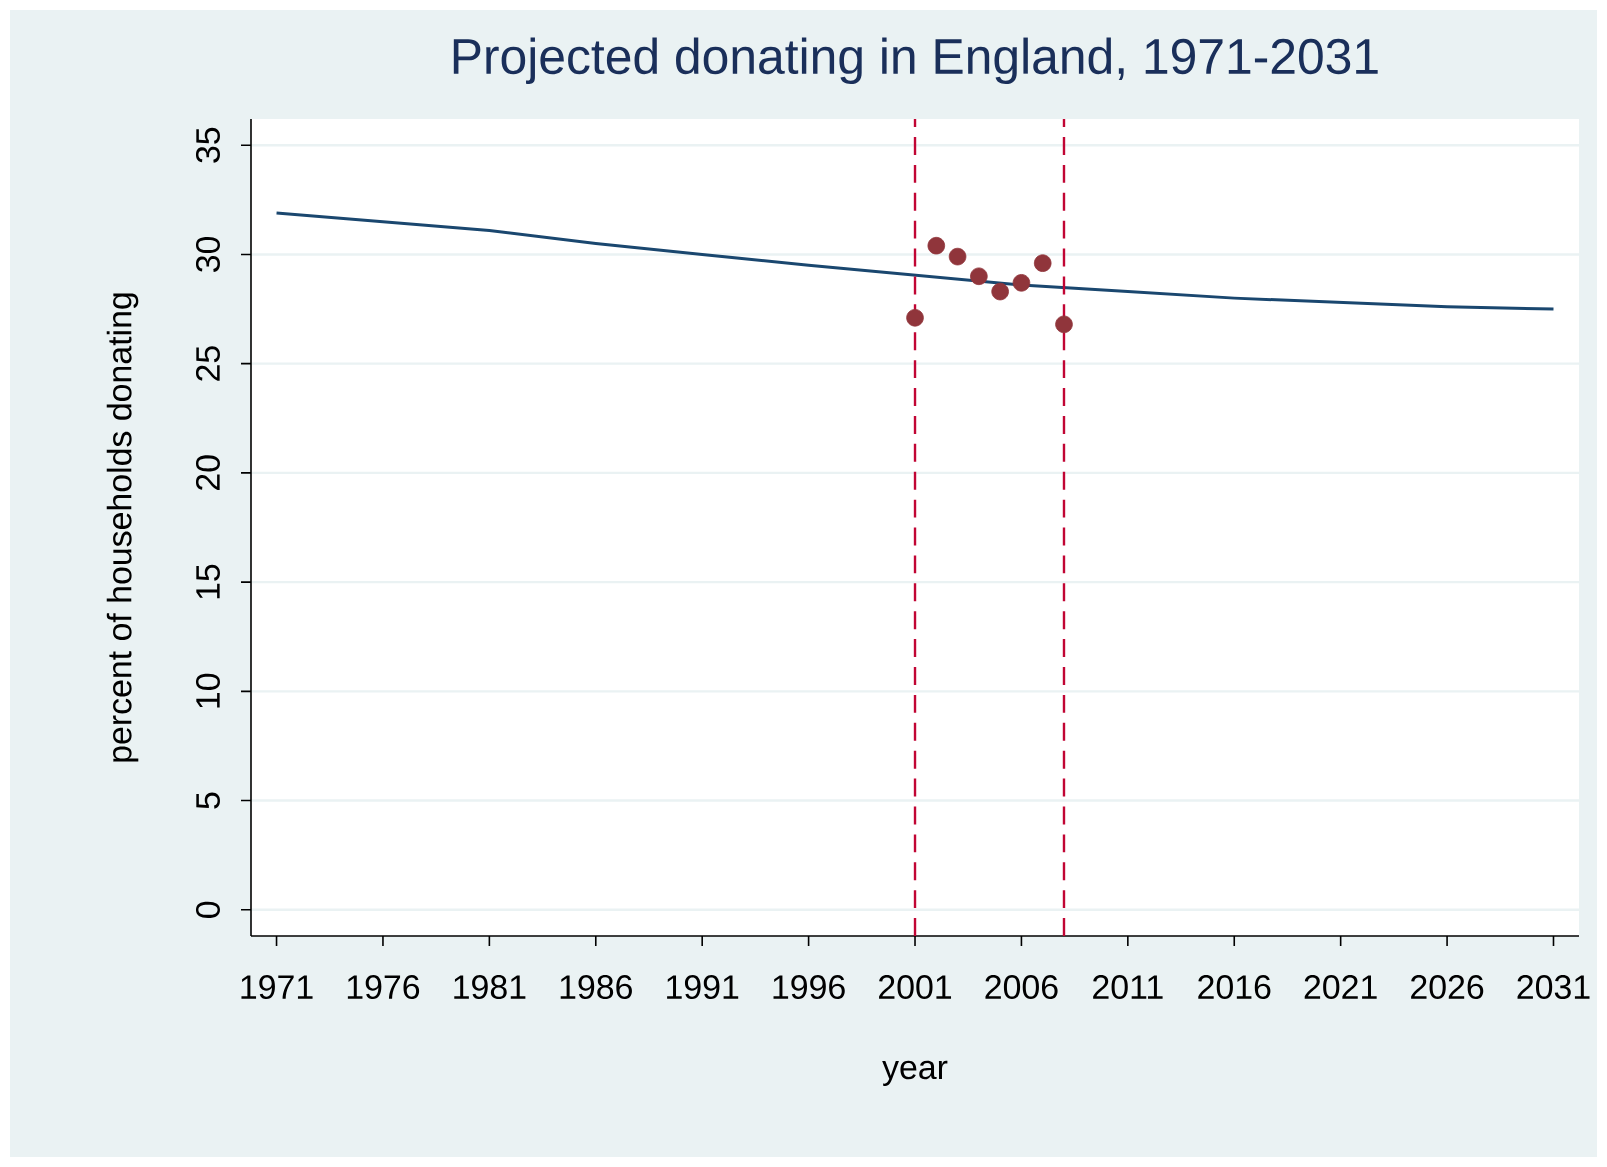  What do you see at coordinates (1021, 987) in the screenshot?
I see `x-tick-label: 2006` at bounding box center [1021, 987].